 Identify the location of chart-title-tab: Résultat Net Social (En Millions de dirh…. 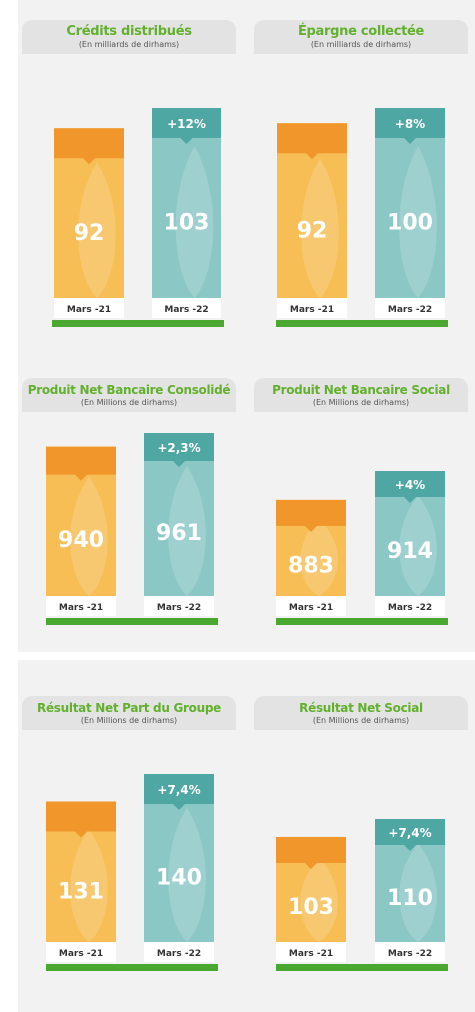
(361, 713).